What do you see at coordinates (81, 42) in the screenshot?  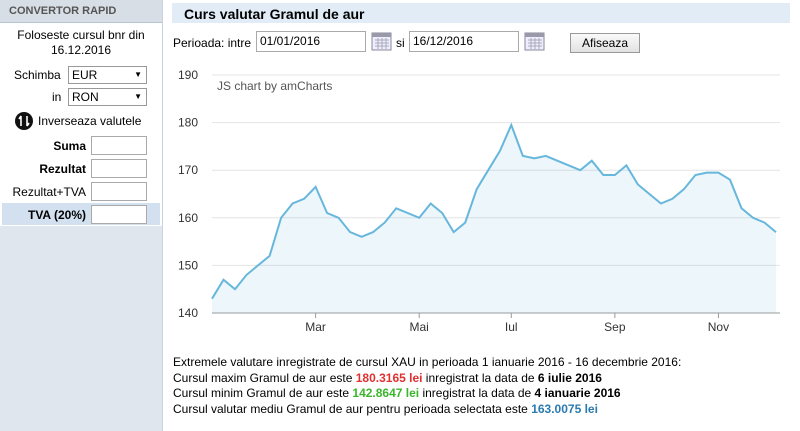 I see `rate-note: Foloseste cursul bnr din 16.12.2016` at bounding box center [81, 42].